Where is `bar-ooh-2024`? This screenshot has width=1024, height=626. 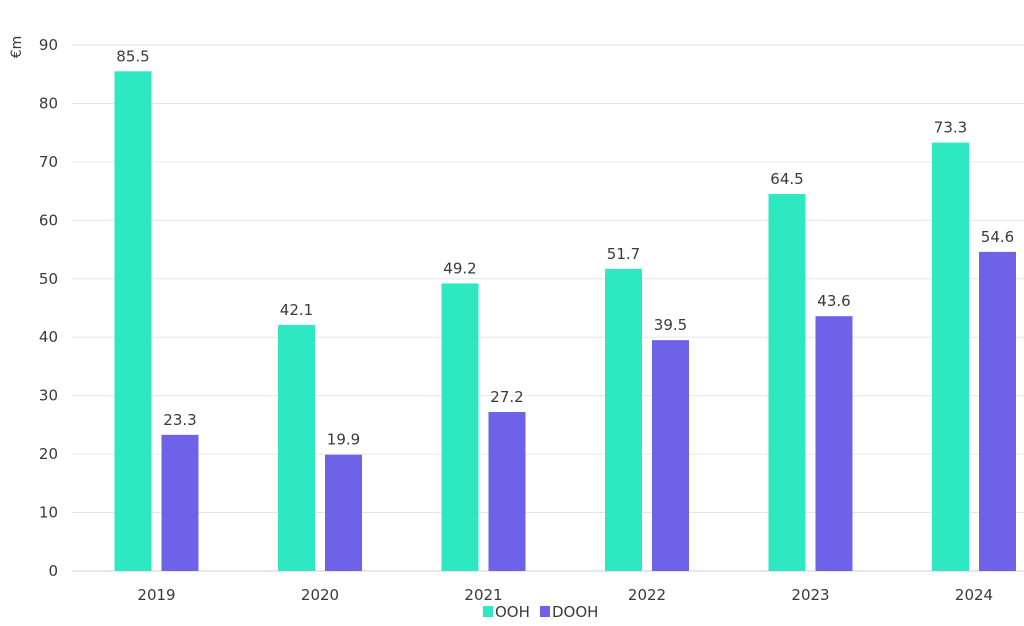 bar-ooh-2024 is located at coordinates (950, 356).